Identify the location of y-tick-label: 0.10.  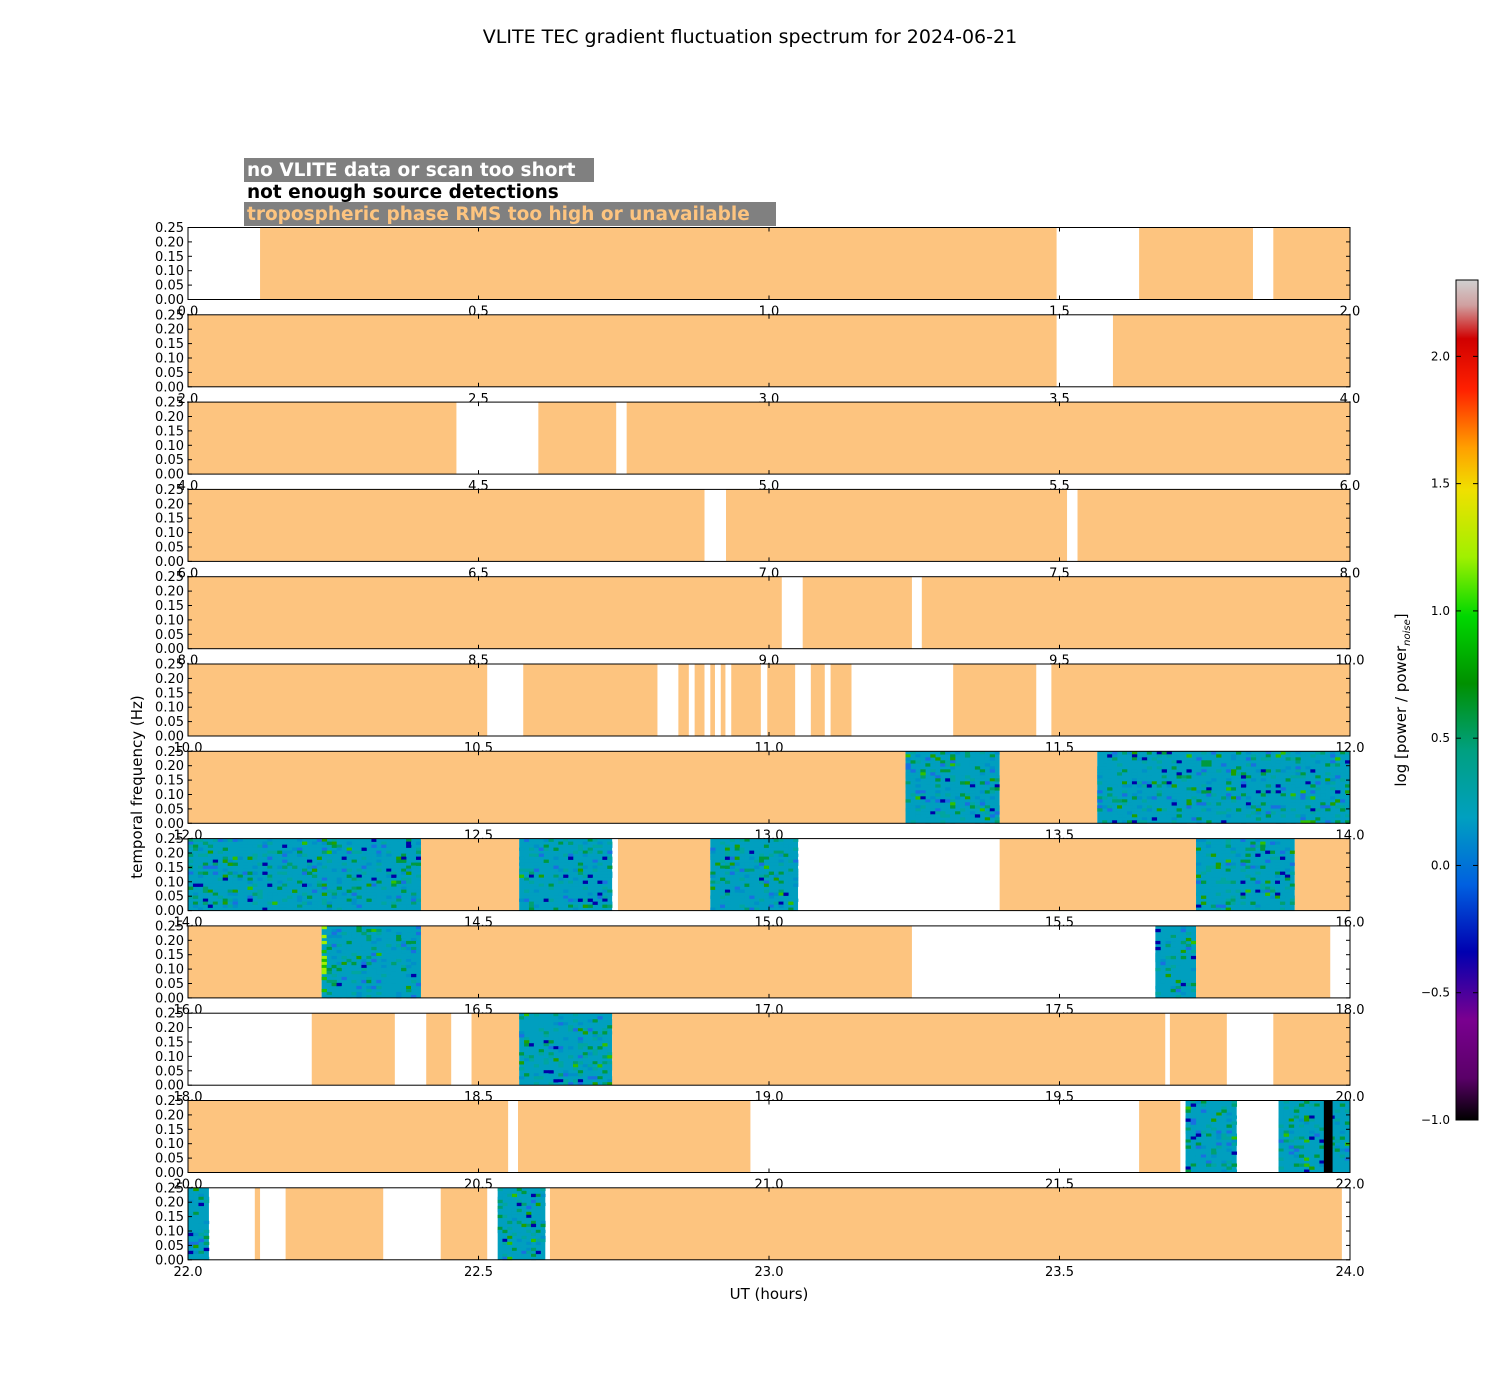
(169, 1232).